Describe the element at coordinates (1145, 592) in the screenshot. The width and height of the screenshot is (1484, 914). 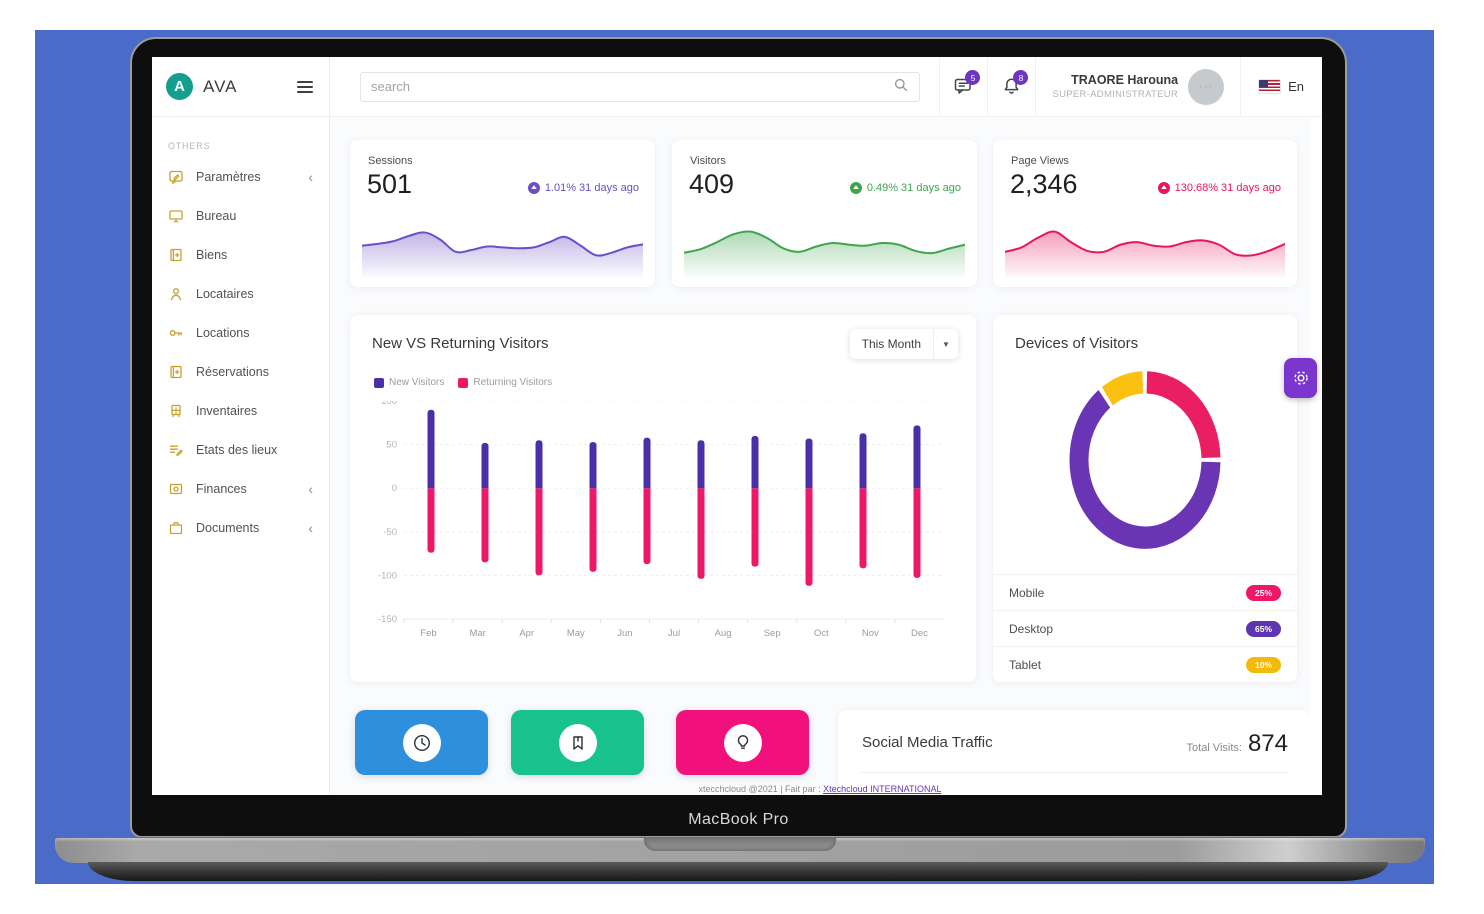
I see `device-row-mobile: Mobile 25%` at that location.